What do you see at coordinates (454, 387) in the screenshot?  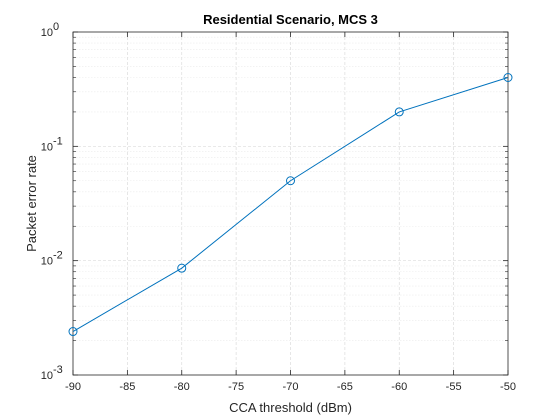 I see `x-tick-label: -55` at bounding box center [454, 387].